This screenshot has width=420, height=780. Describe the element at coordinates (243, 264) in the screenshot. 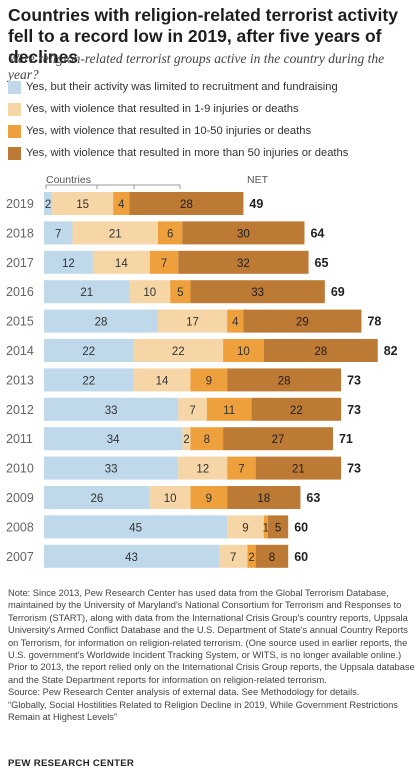

I see `segment-value-label: 32` at that location.